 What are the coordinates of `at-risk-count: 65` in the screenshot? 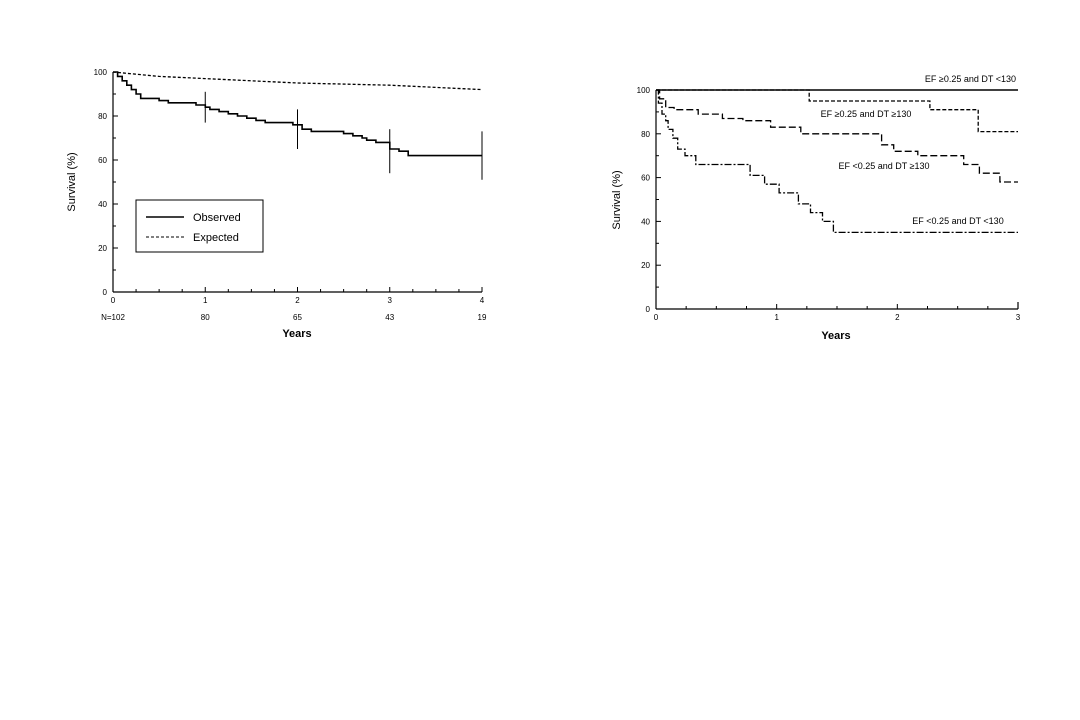 It's located at (297, 317).